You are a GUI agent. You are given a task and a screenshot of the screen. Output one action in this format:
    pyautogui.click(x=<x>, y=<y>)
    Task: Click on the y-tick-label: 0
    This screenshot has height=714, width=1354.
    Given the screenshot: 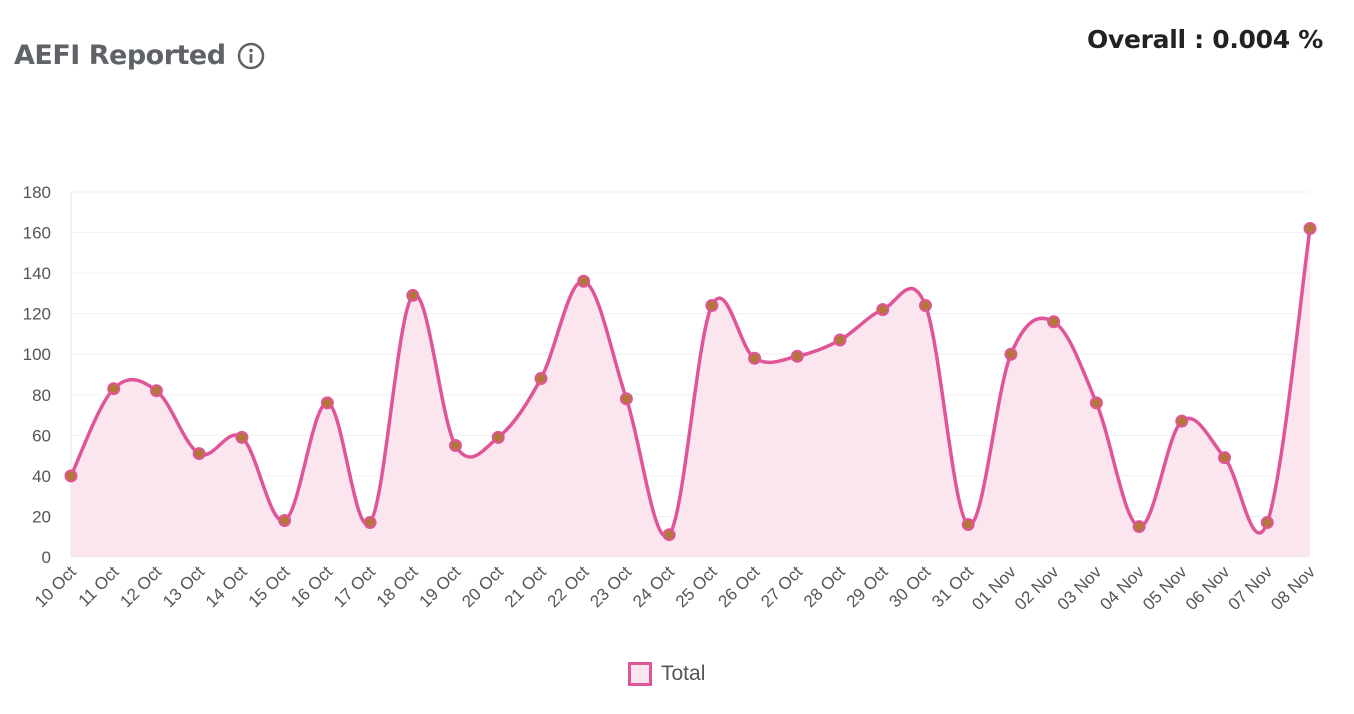 What is the action you would take?
    pyautogui.click(x=46, y=557)
    